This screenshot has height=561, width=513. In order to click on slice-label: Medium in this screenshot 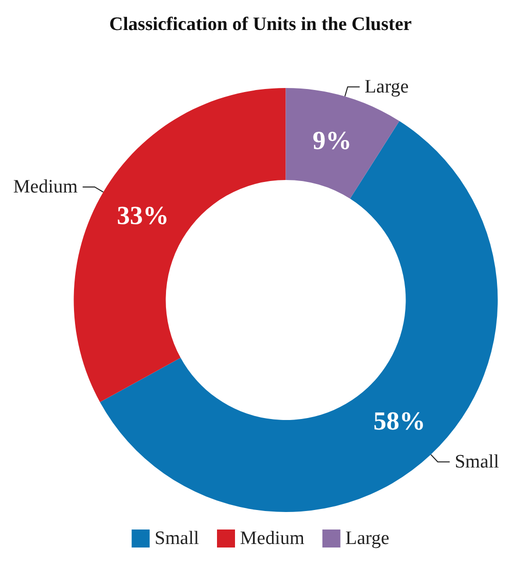, I will do `click(45, 187)`.